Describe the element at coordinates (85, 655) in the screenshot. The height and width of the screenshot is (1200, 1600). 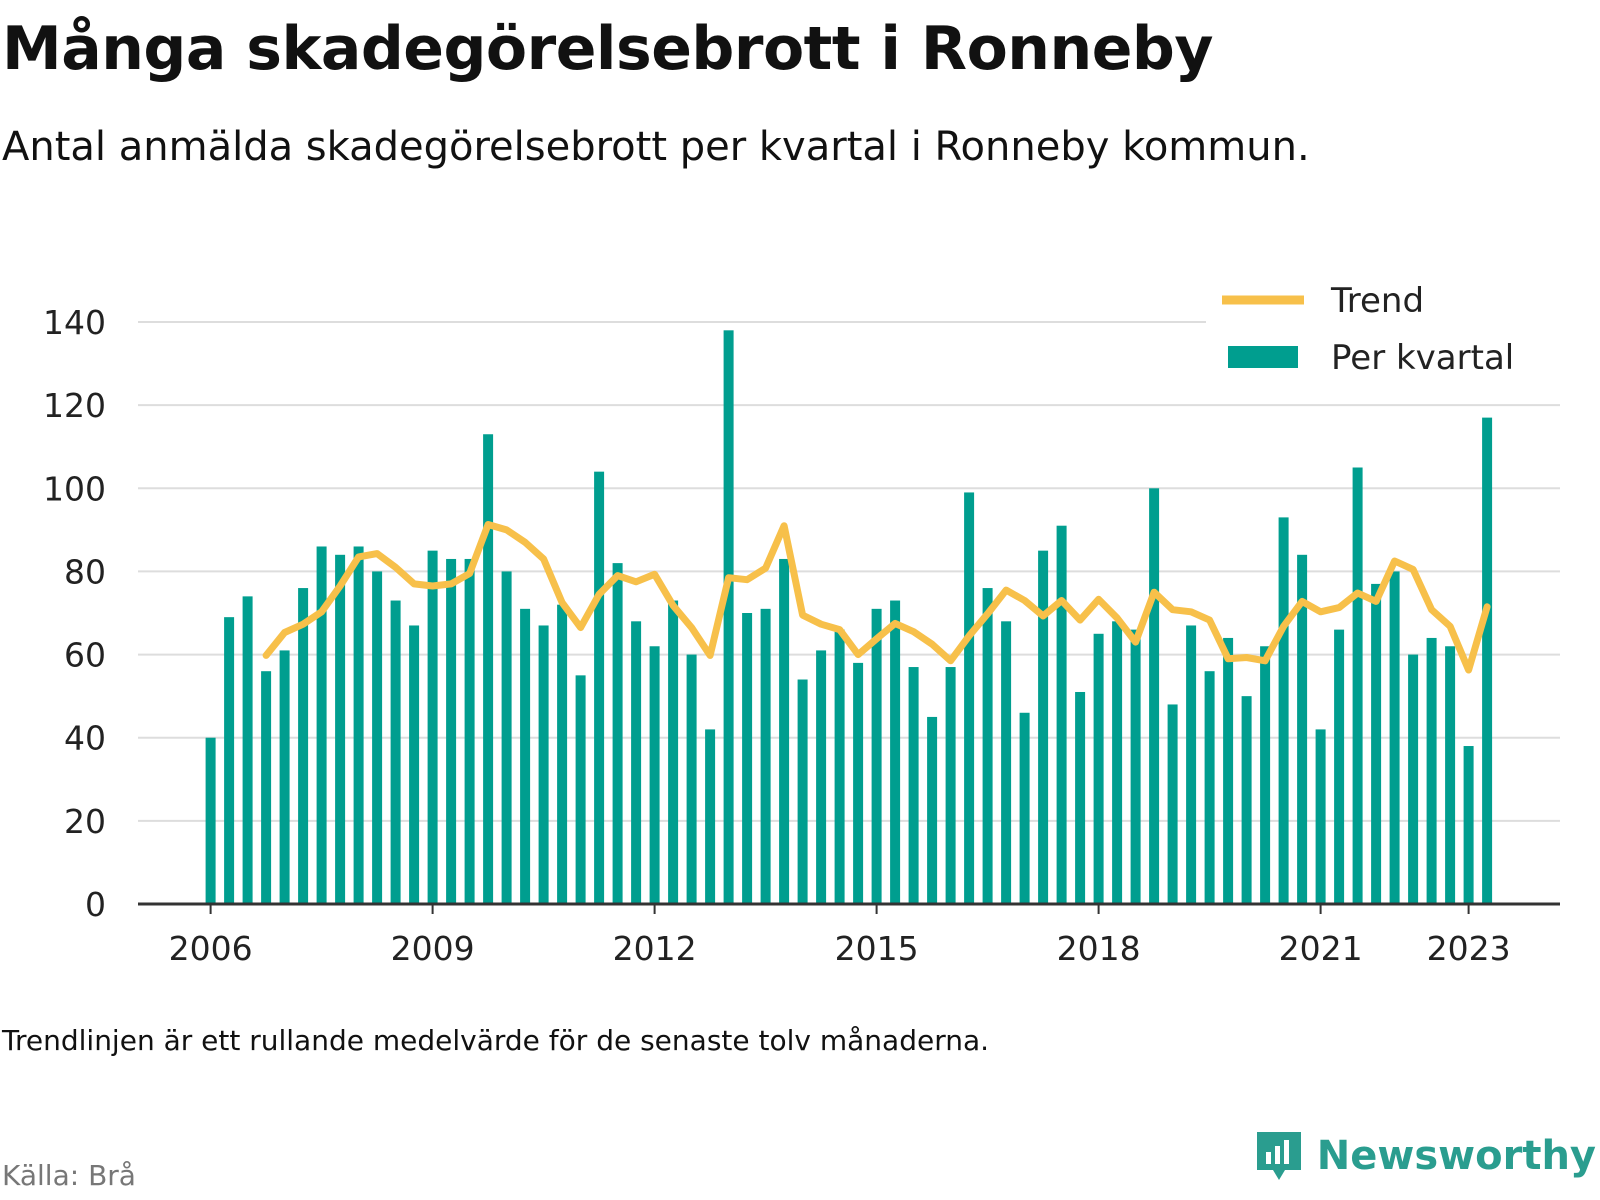
I see `y-tick-label: 60` at that location.